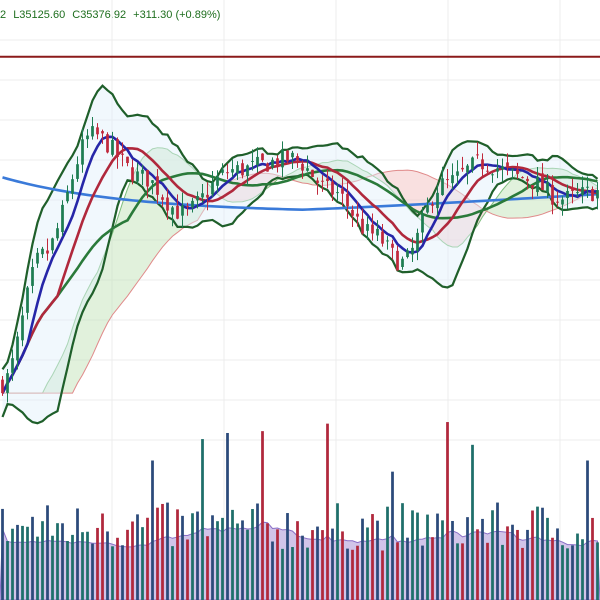 The width and height of the screenshot is (600, 600). I want to click on legend-low: L35125.60, so click(39, 15).